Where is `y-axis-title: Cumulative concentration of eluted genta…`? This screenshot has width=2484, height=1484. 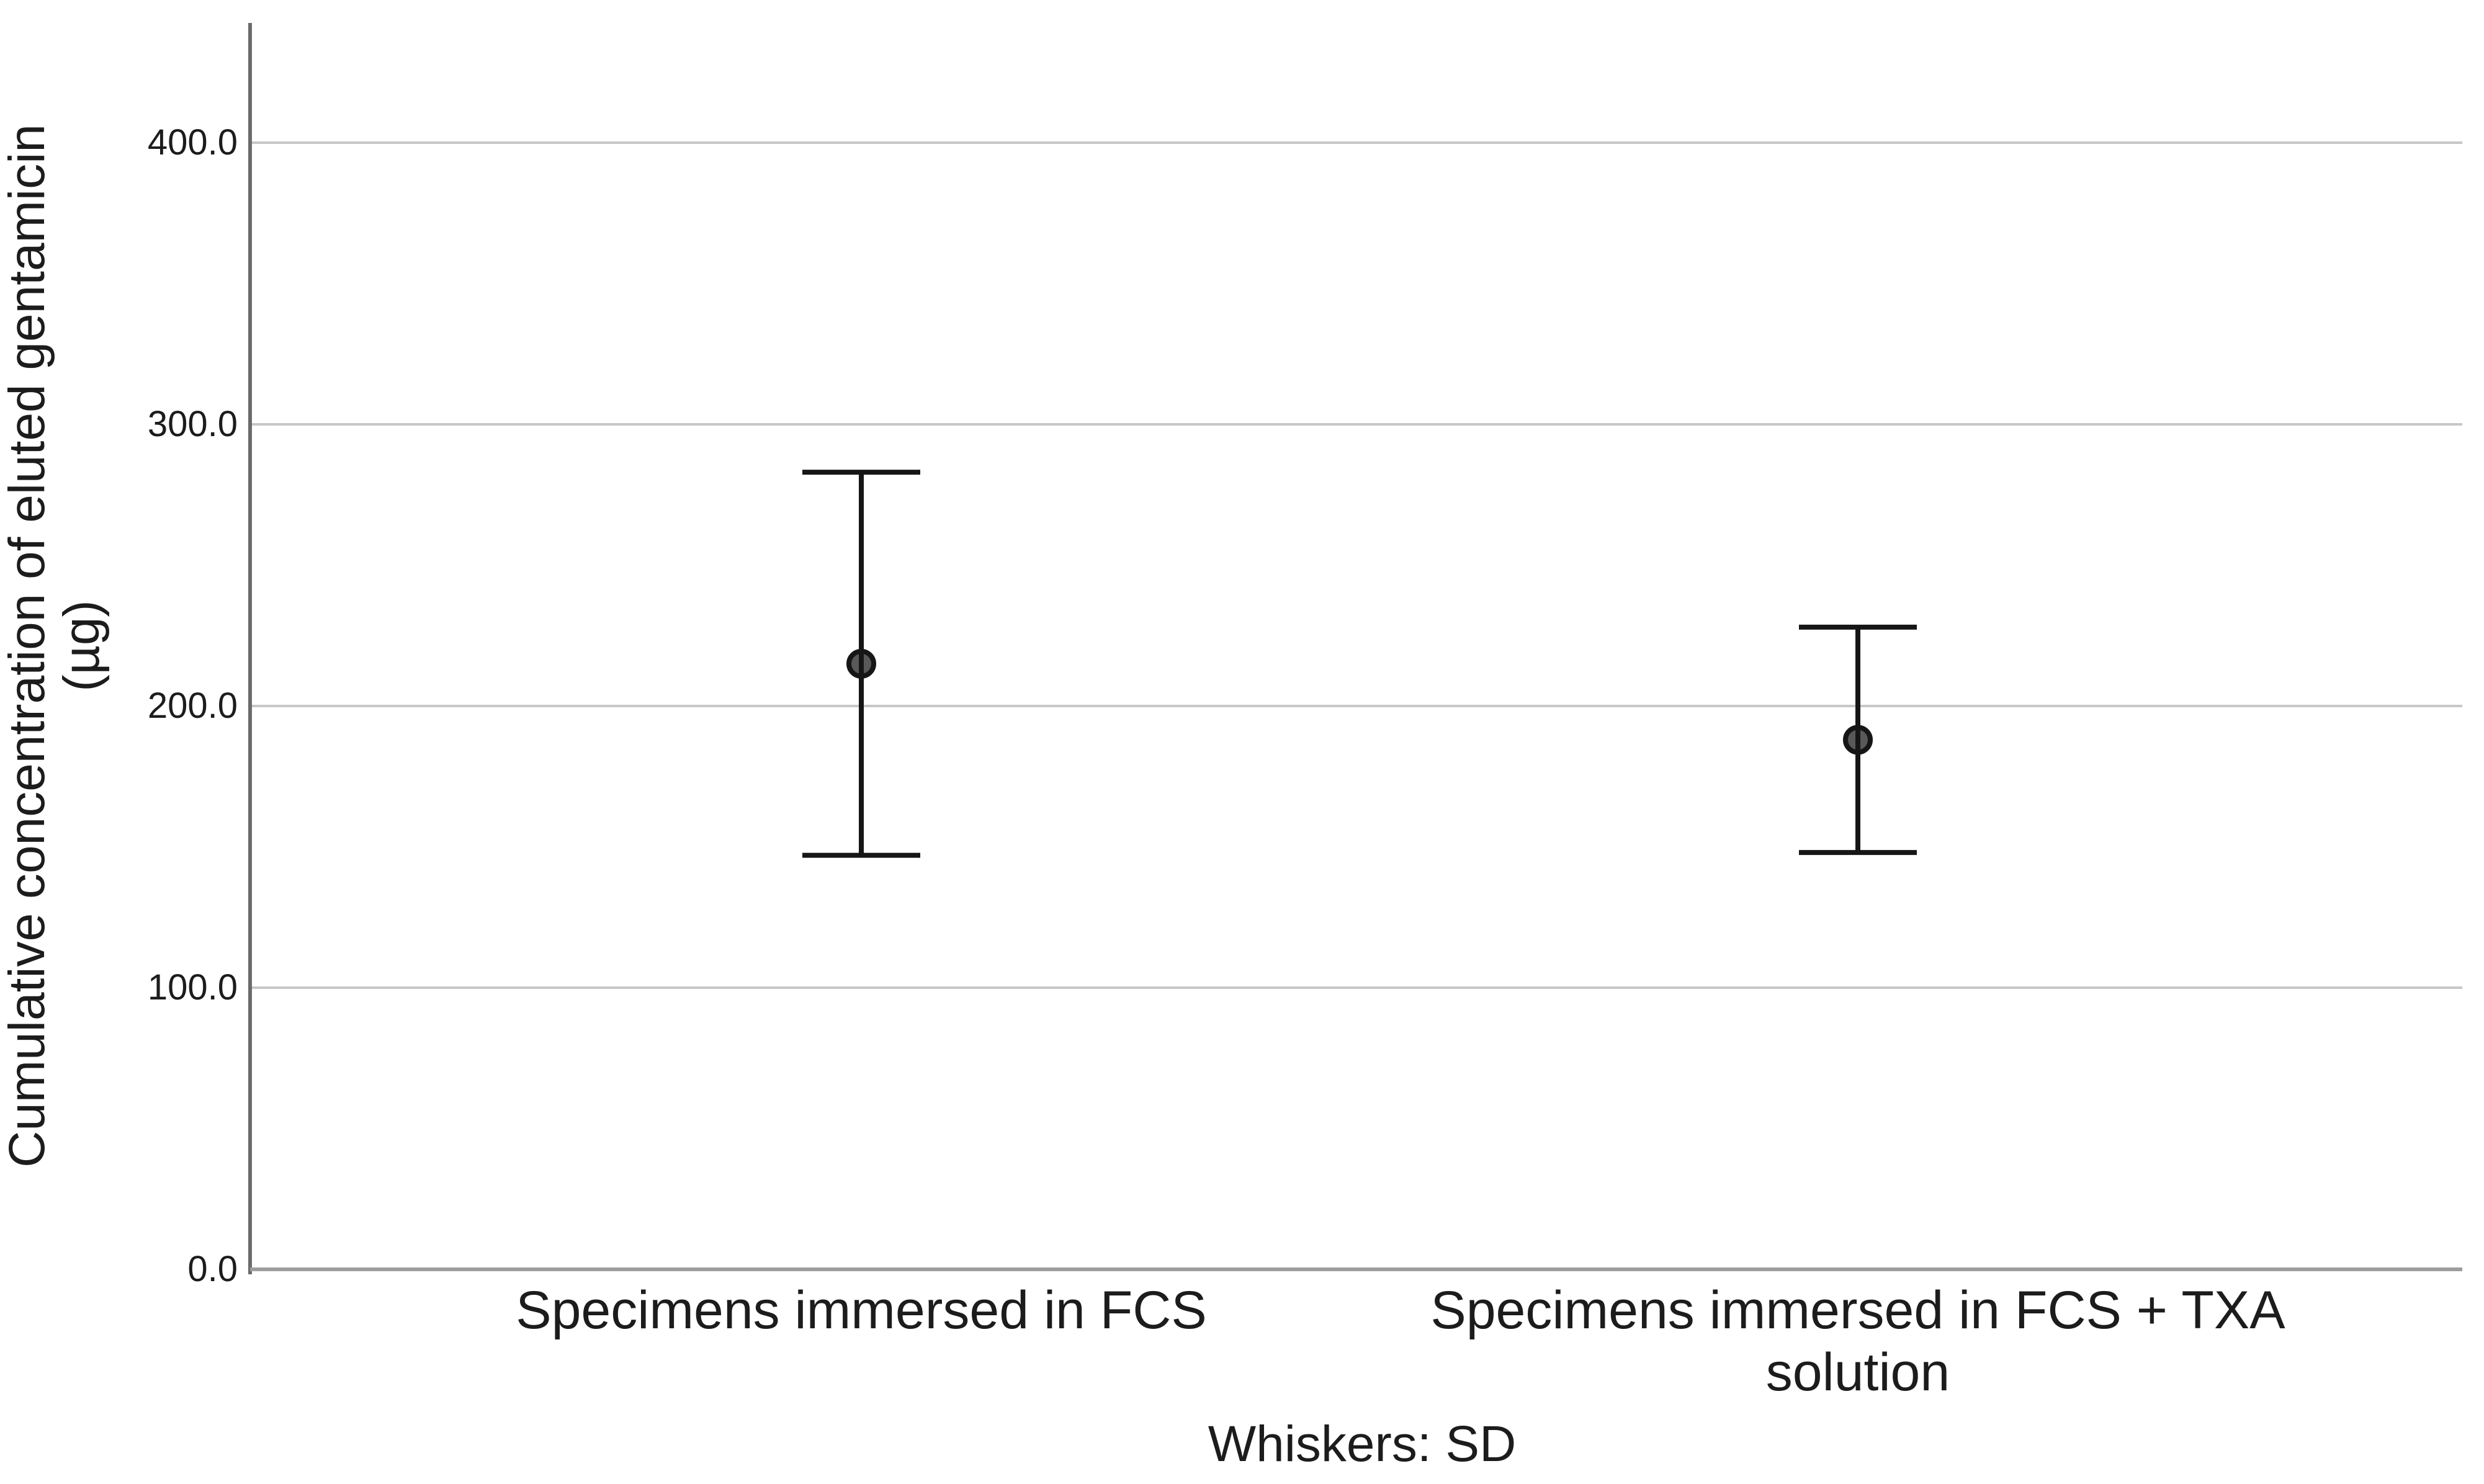
y-axis-title: Cumulative concentration of eluted genta… is located at coordinates (55, 645).